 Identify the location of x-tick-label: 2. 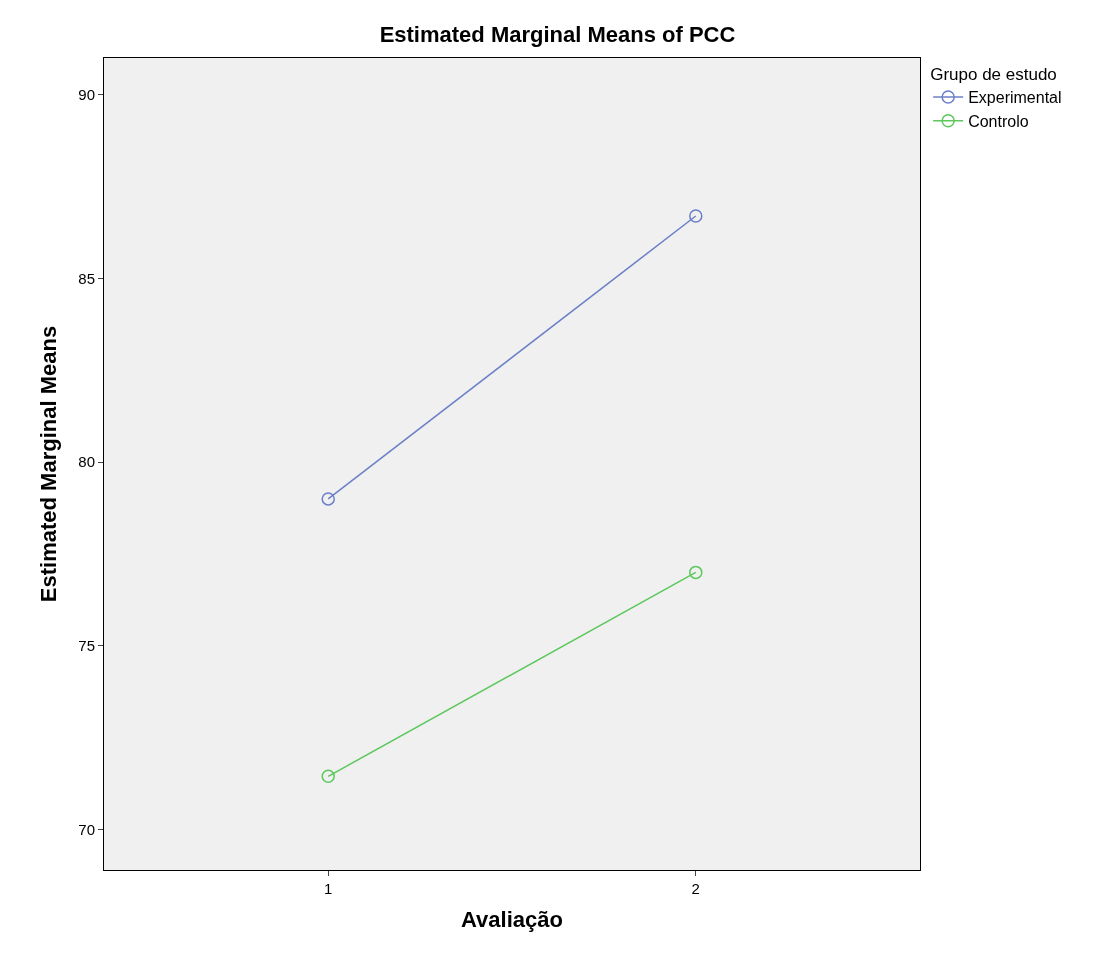
(695, 888).